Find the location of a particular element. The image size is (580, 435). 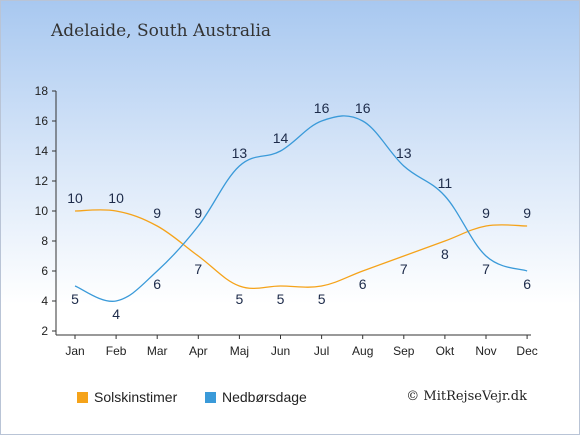

y-tick-label: 16 is located at coordinates (42, 121).